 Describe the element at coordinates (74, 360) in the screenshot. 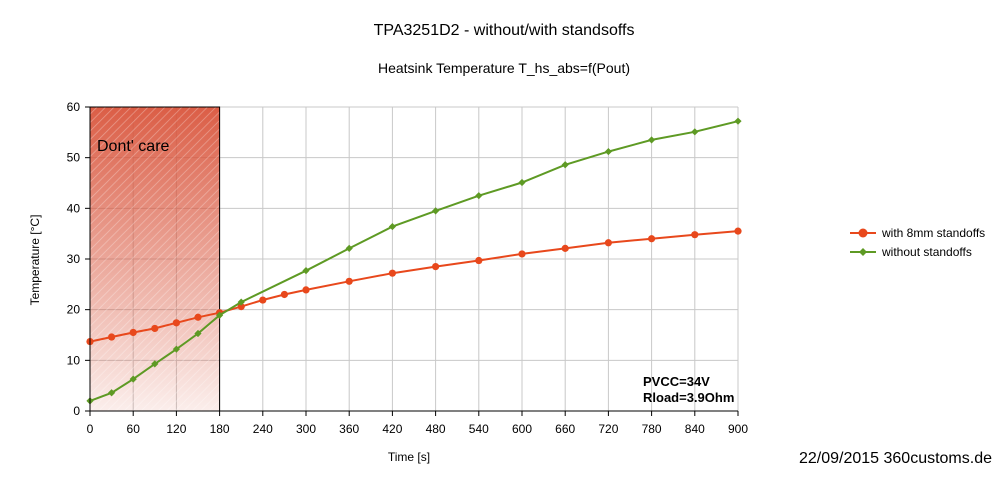

I see `y-tick-label: 10` at that location.